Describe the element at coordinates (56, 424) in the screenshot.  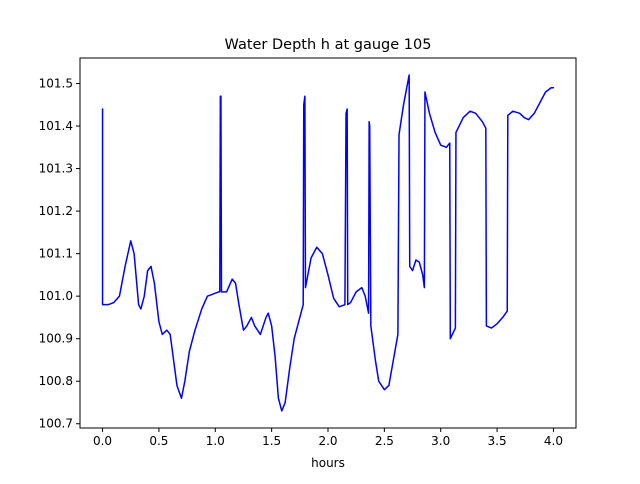
I see `y-tick-label: 100.7` at that location.